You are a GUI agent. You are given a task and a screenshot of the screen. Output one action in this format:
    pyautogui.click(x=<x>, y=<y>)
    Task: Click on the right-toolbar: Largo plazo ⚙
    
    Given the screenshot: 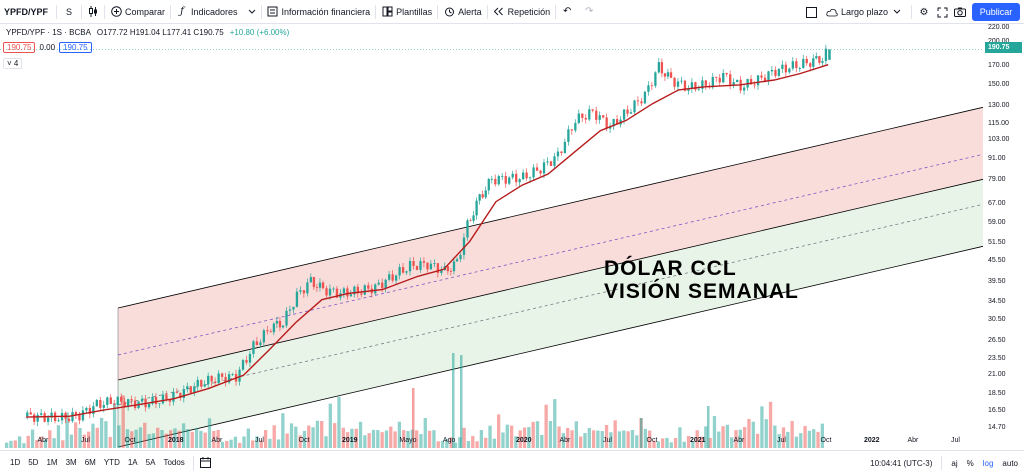 What is the action you would take?
    pyautogui.click(x=886, y=12)
    